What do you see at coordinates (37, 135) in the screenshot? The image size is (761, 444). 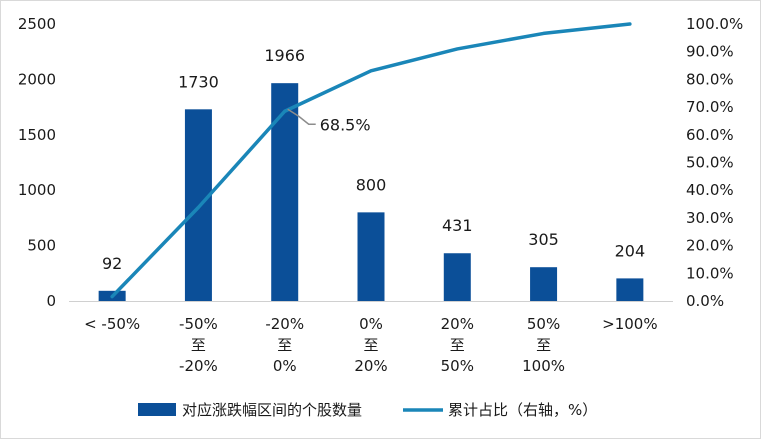 I see `left-tick-label: 1500` at bounding box center [37, 135].